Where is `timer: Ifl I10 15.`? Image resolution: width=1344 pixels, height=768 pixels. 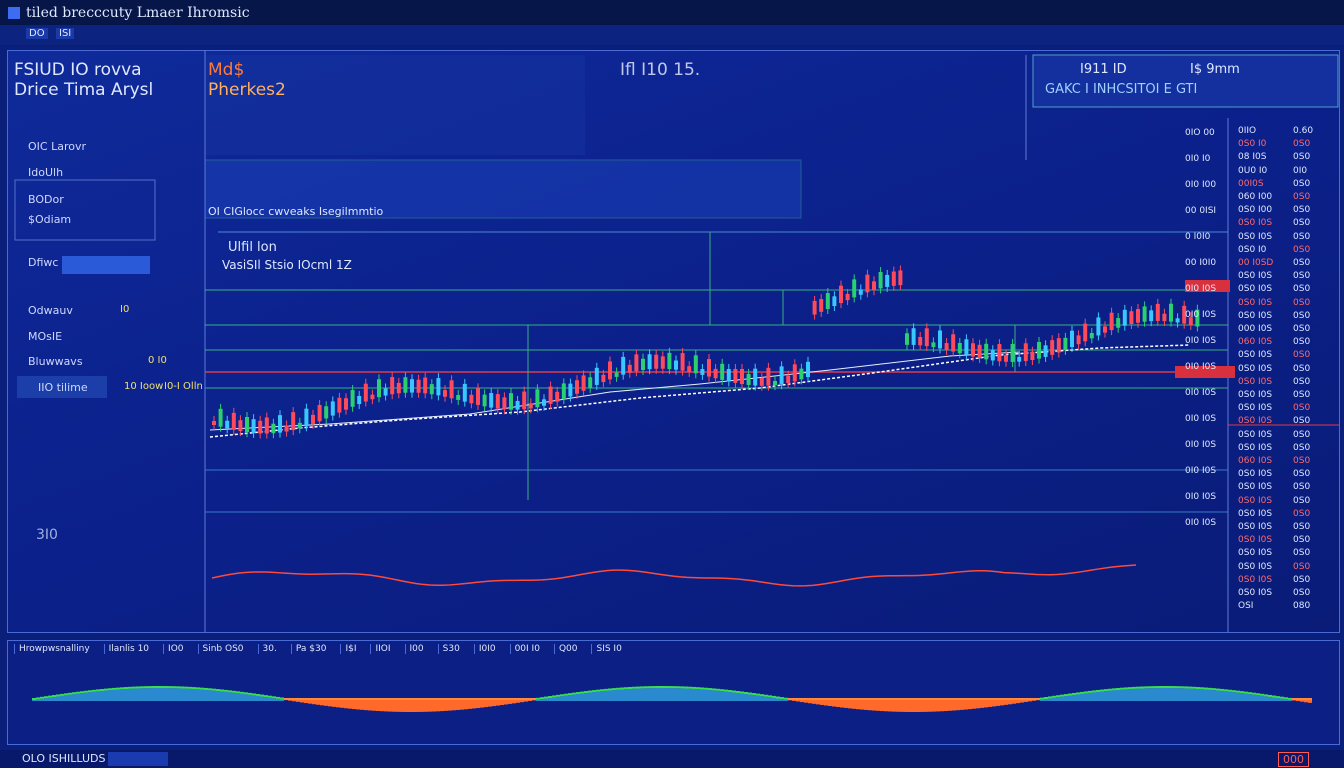
timer: Ifl I10 15. is located at coordinates (660, 70).